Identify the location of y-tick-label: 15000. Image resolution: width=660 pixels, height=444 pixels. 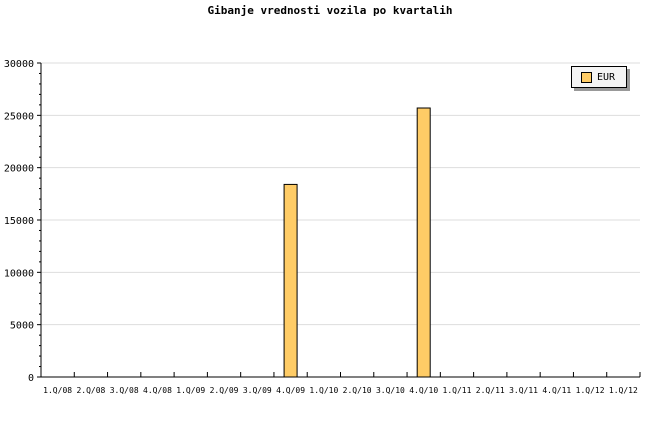
(19, 221).